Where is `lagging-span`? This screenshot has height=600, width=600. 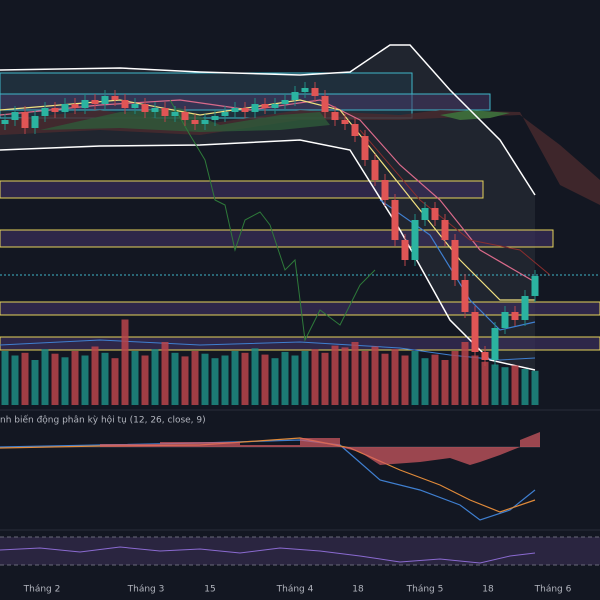 lagging-span is located at coordinates (272, 220).